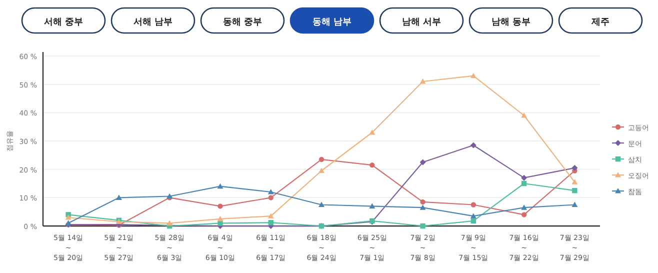 This screenshot has height=273, width=658. I want to click on tab: 남해 서부, so click(421, 20).